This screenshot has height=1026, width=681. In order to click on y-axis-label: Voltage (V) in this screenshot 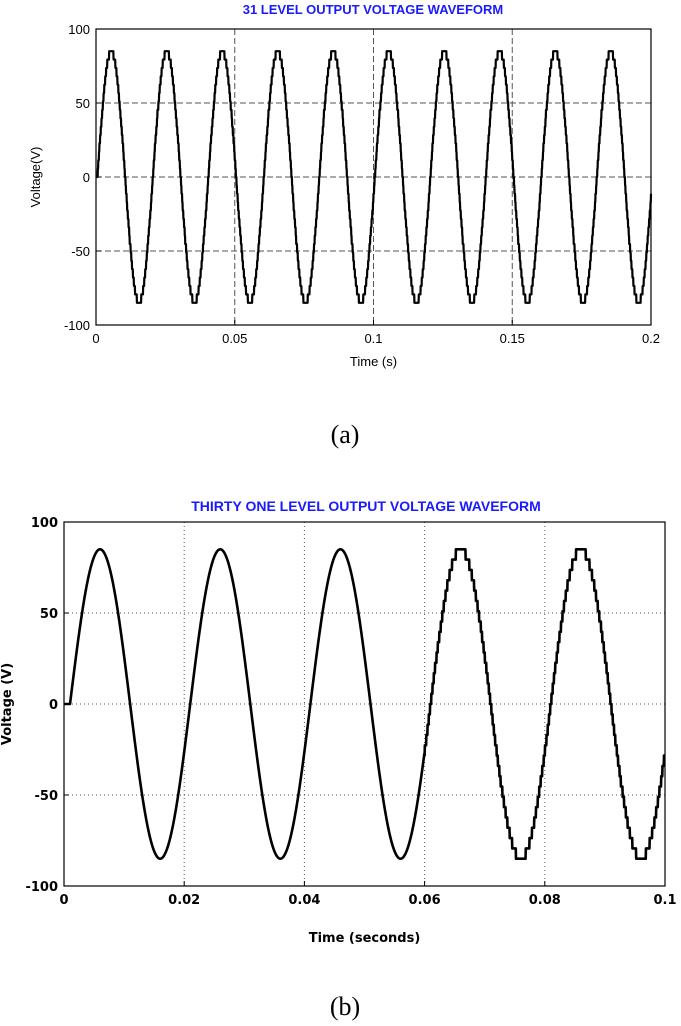, I will do `click(7, 704)`.